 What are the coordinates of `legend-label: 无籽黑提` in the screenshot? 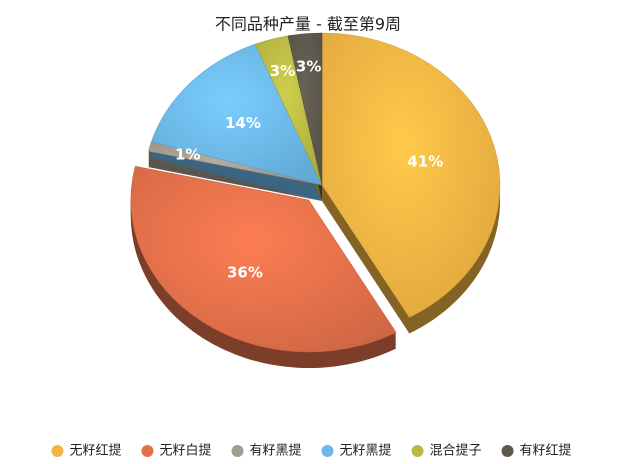 It's located at (366, 451).